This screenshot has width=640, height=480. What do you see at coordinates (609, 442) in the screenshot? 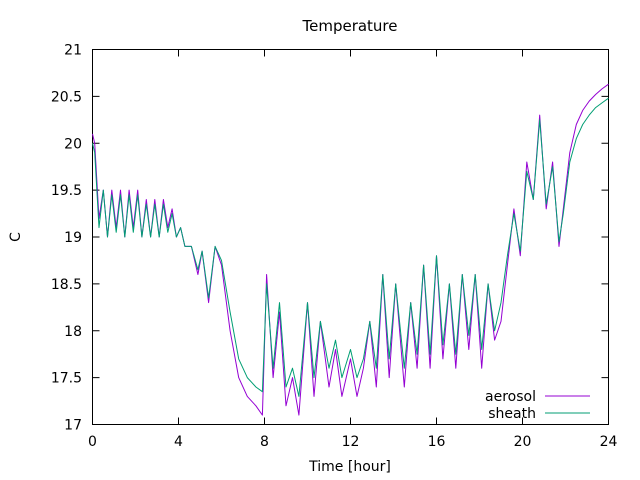
I see `x-tick-label: 24` at bounding box center [609, 442].